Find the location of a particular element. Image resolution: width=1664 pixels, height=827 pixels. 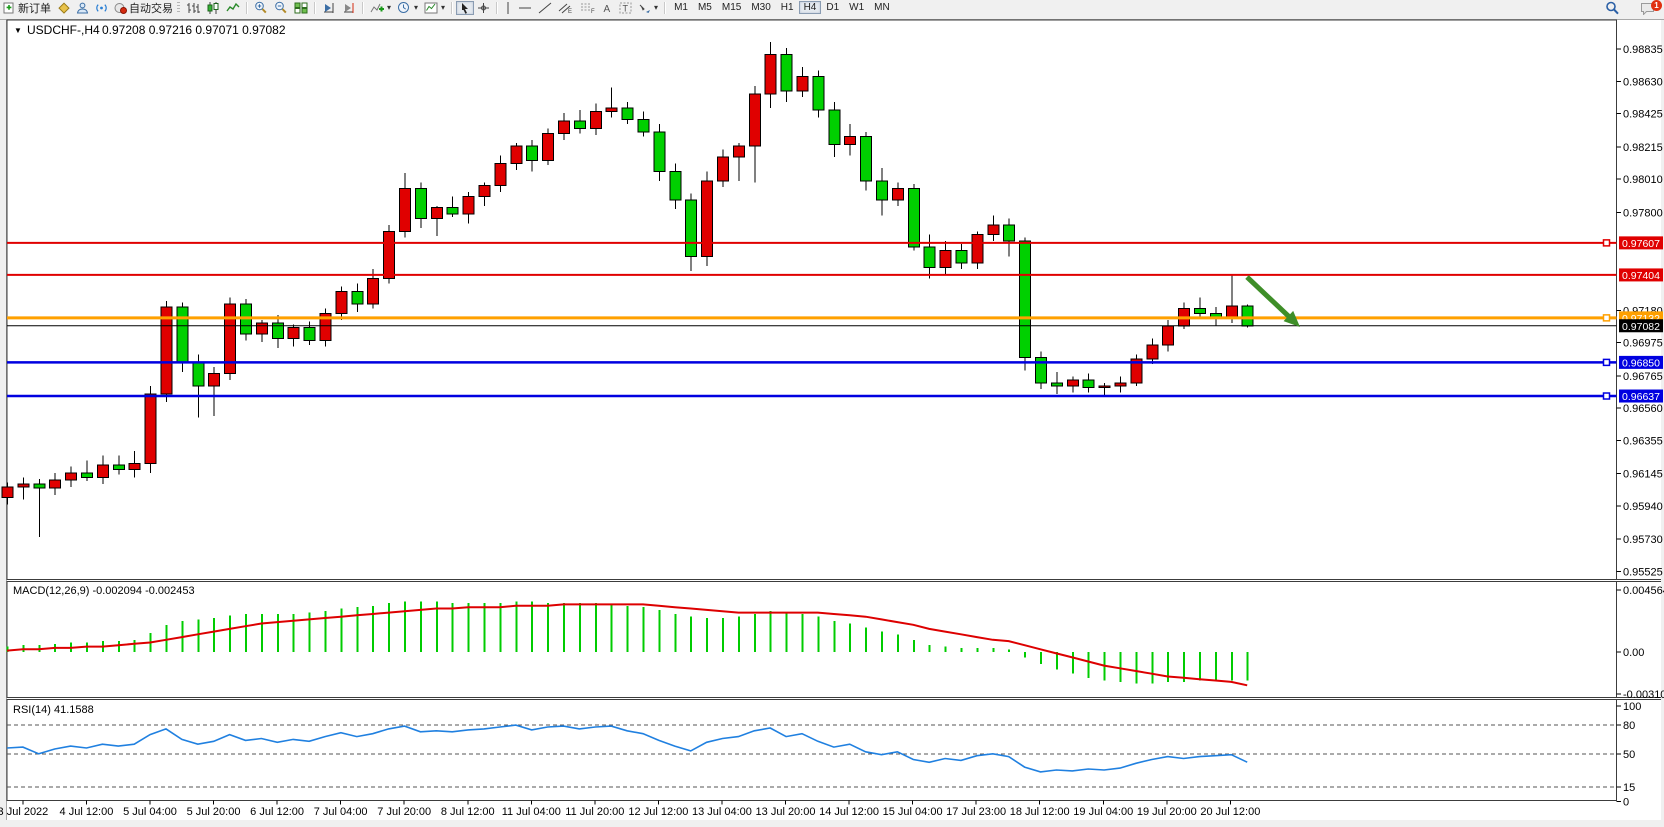

text-label-button: T is located at coordinates (625, 8).